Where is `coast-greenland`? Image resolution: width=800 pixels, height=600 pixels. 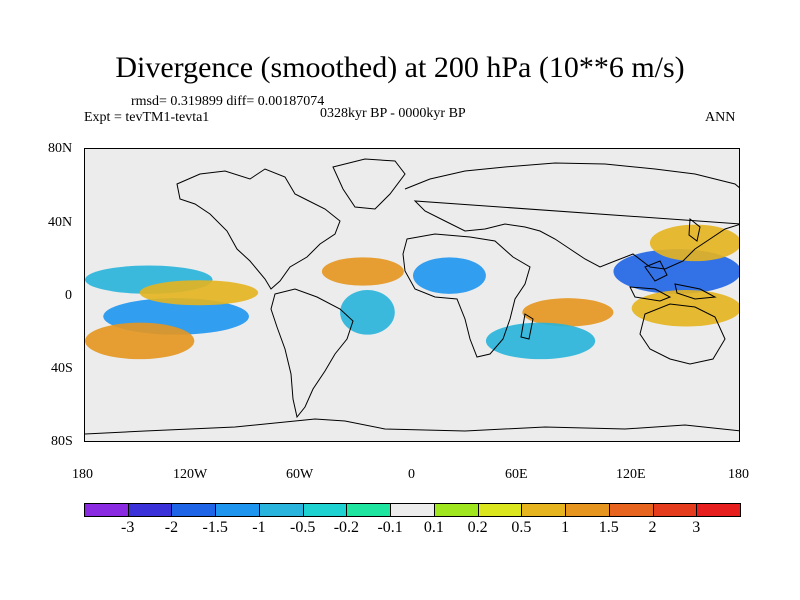
coast-greenland is located at coordinates (369, 184).